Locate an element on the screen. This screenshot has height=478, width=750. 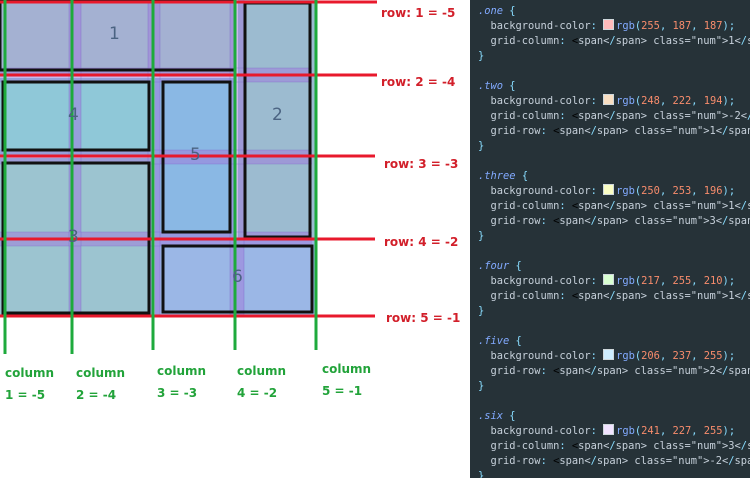
code-selector-one: .one { is located at coordinates (497, 11).